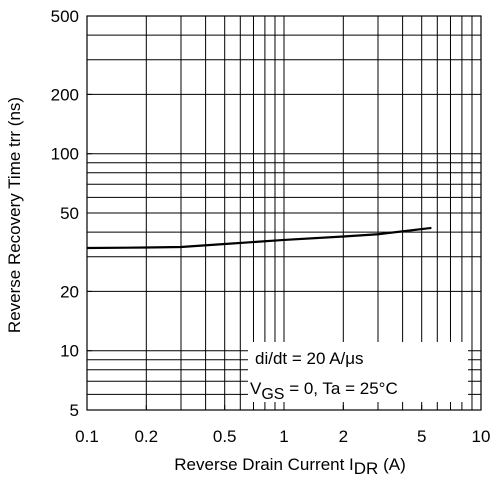 The width and height of the screenshot is (496, 483). Describe the element at coordinates (264, 464) in the screenshot. I see `x-label-main: Reverse Drain Current I` at that location.